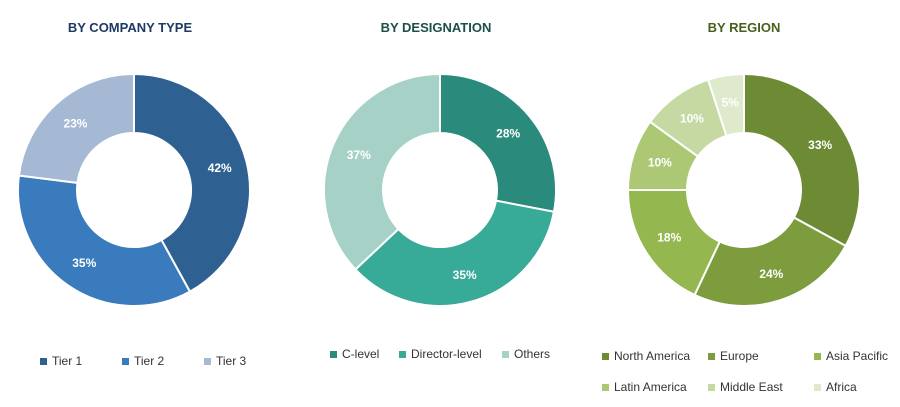 The height and width of the screenshot is (407, 900). Describe the element at coordinates (361, 354) in the screenshot. I see `legend-label: C-level` at that location.